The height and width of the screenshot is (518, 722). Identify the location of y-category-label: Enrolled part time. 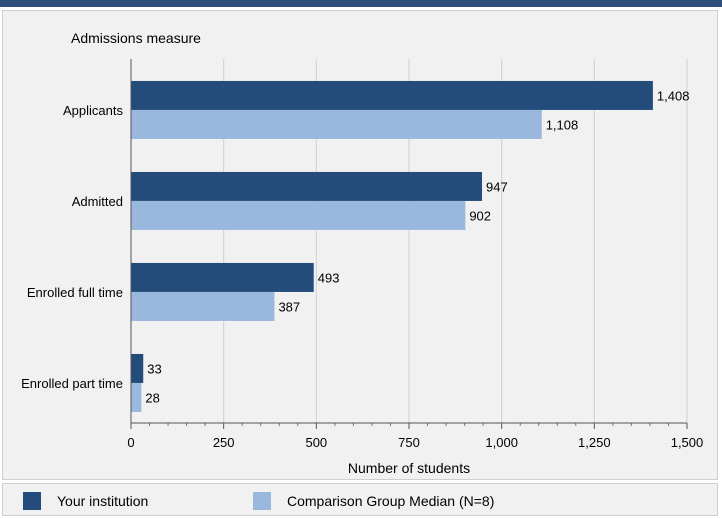
(72, 383).